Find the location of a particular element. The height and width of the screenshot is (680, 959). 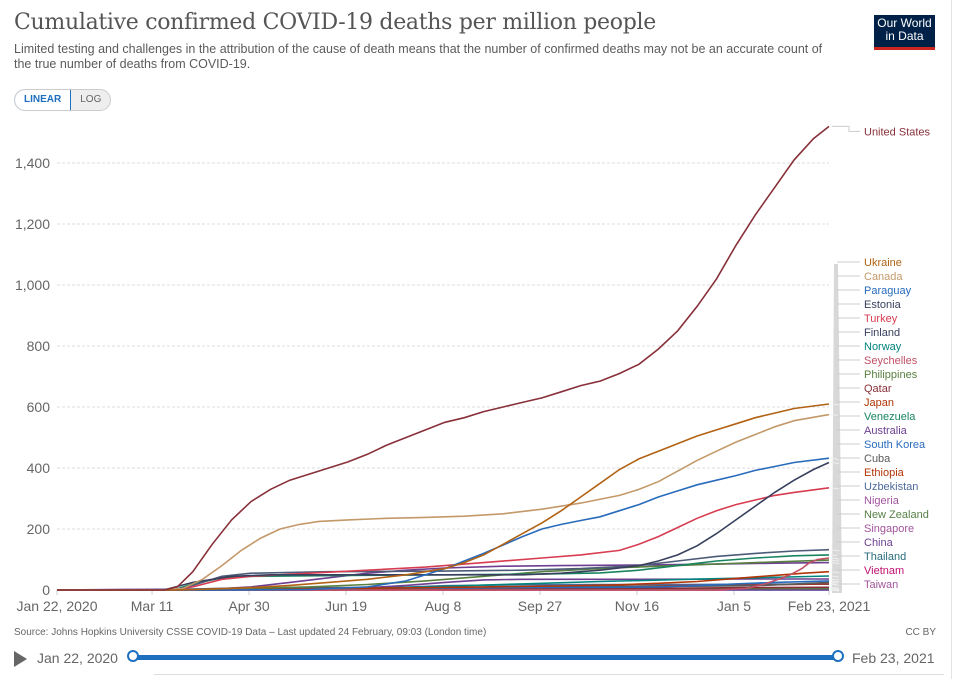

timeline-end-handle is located at coordinates (838, 656).